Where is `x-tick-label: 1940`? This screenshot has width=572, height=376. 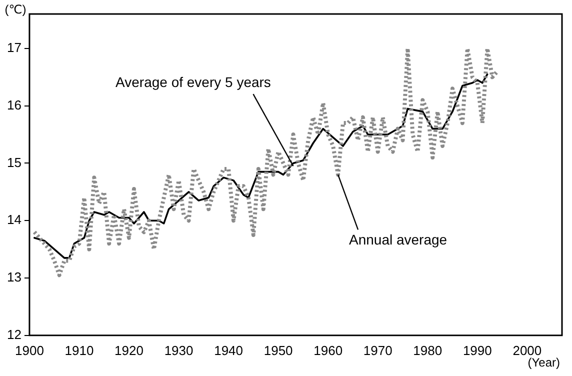 x-tick-label: 1940 is located at coordinates (228, 350).